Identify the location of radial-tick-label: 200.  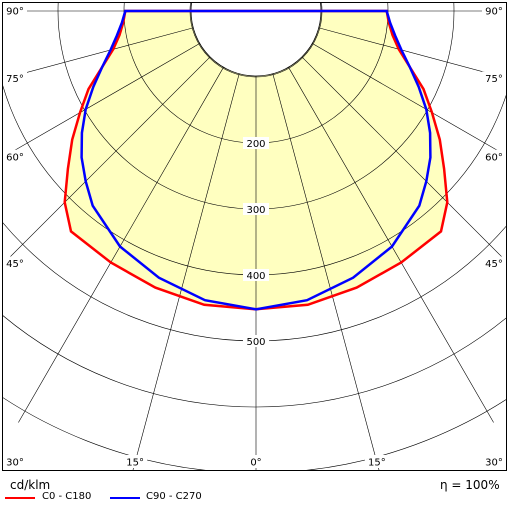
(255, 144).